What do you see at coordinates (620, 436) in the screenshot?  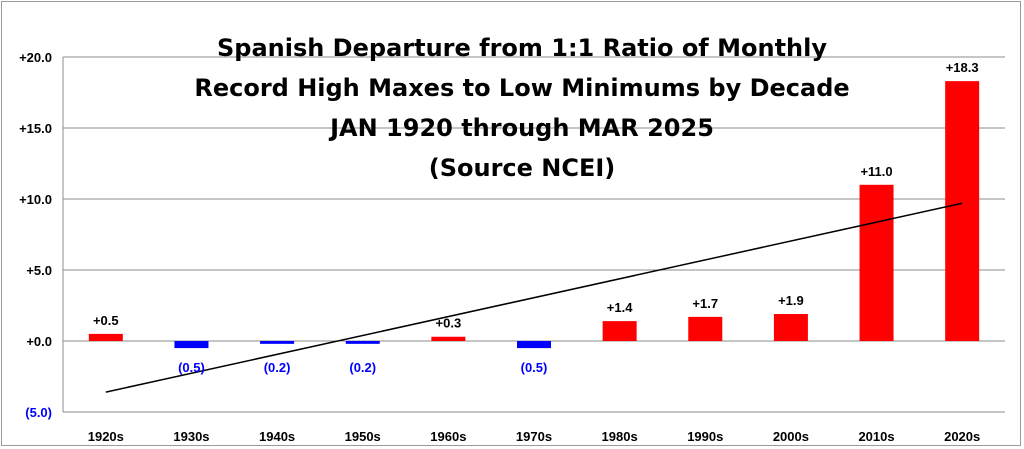 I see `x-tick-label: 1980s` at bounding box center [620, 436].